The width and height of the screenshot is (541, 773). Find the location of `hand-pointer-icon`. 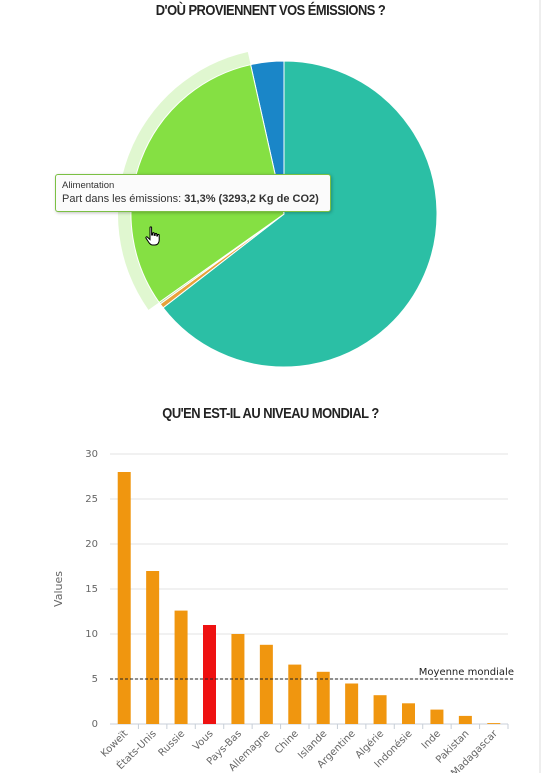

hand-pointer-icon is located at coordinates (152, 236).